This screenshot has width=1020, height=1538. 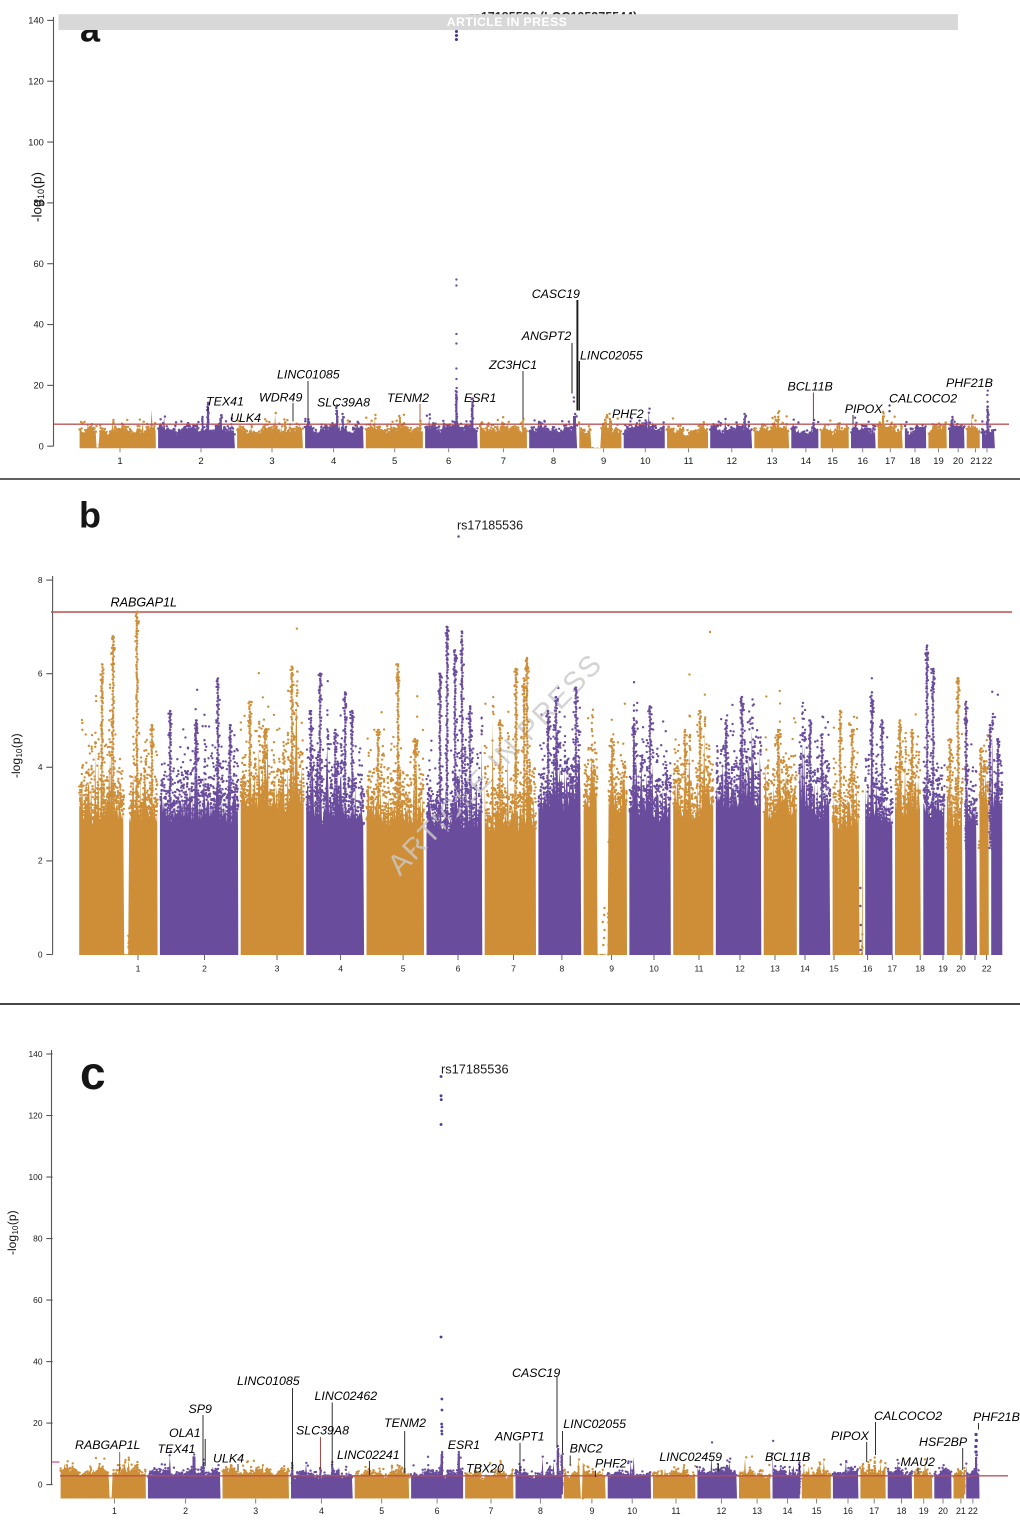 What do you see at coordinates (943, 1442) in the screenshot?
I see `svg-text: HSF2BP` at bounding box center [943, 1442].